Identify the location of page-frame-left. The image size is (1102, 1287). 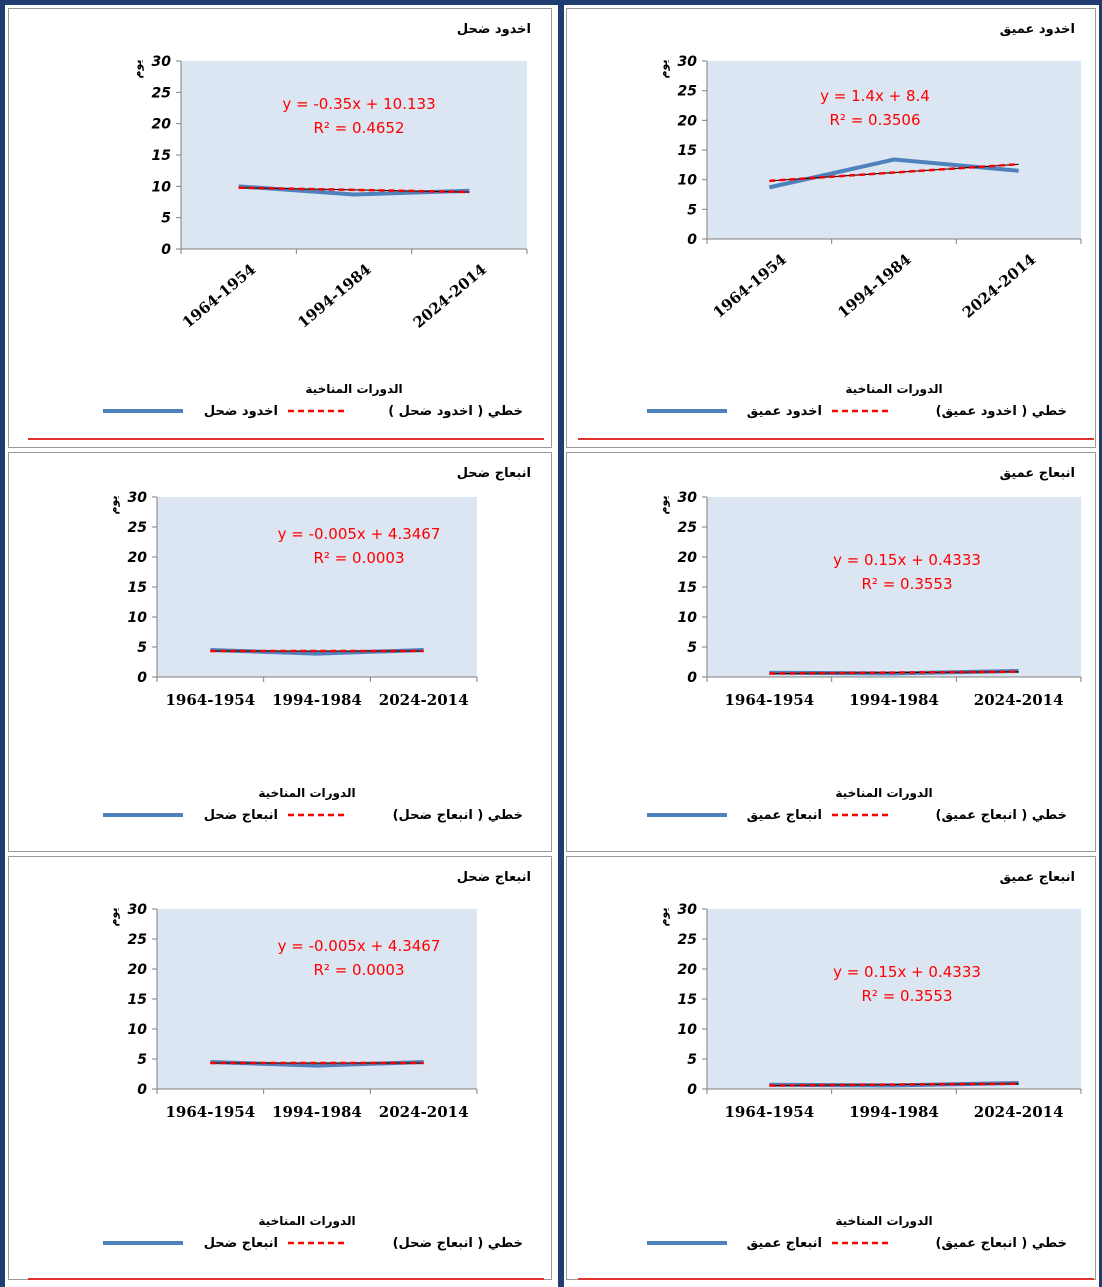
(2, 643).